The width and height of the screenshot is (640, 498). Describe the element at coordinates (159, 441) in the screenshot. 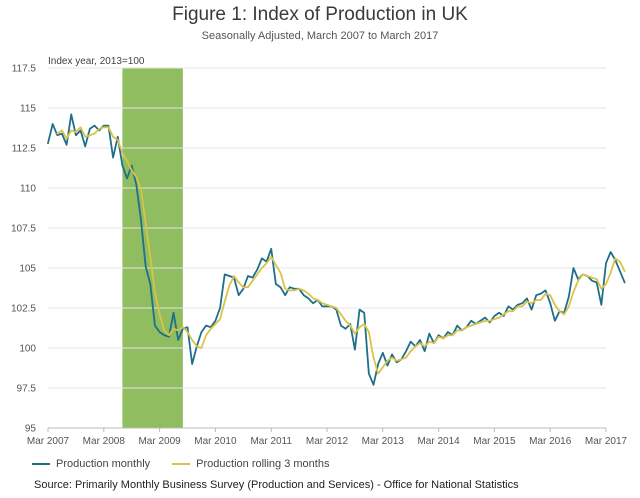

I see `x-tick-label: Mar 2009` at that location.